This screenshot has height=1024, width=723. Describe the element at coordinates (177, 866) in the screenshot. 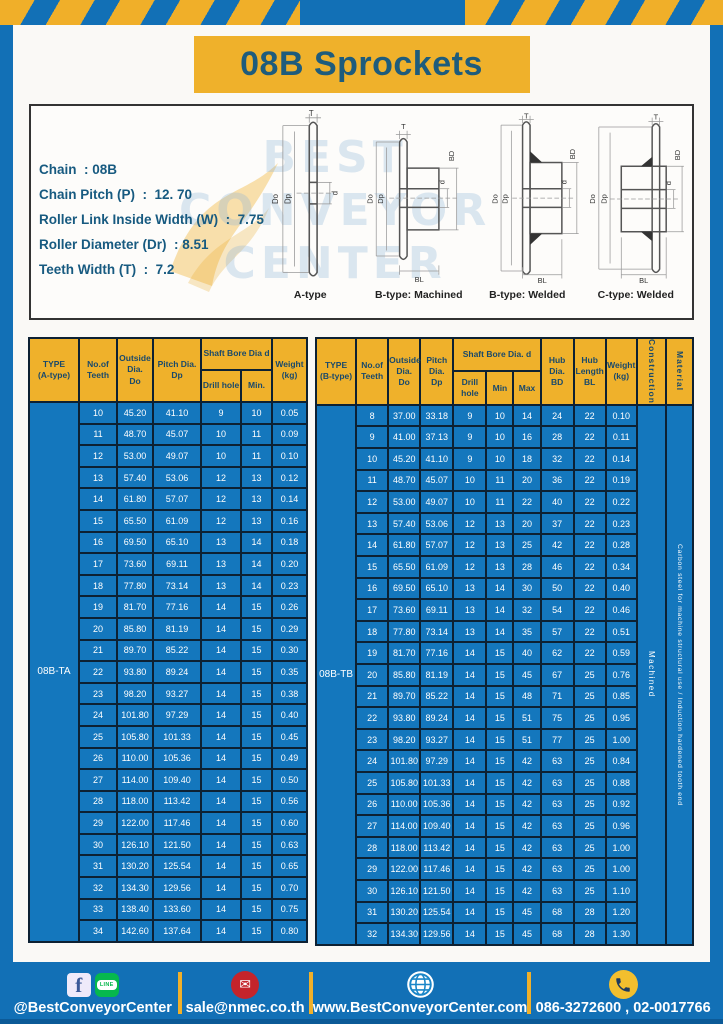

I see `data-cell: 125.54` at that location.